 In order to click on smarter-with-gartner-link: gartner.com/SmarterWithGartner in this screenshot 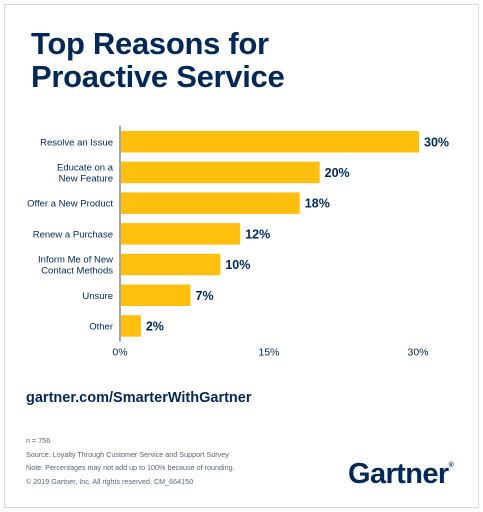, I will do `click(139, 398)`.